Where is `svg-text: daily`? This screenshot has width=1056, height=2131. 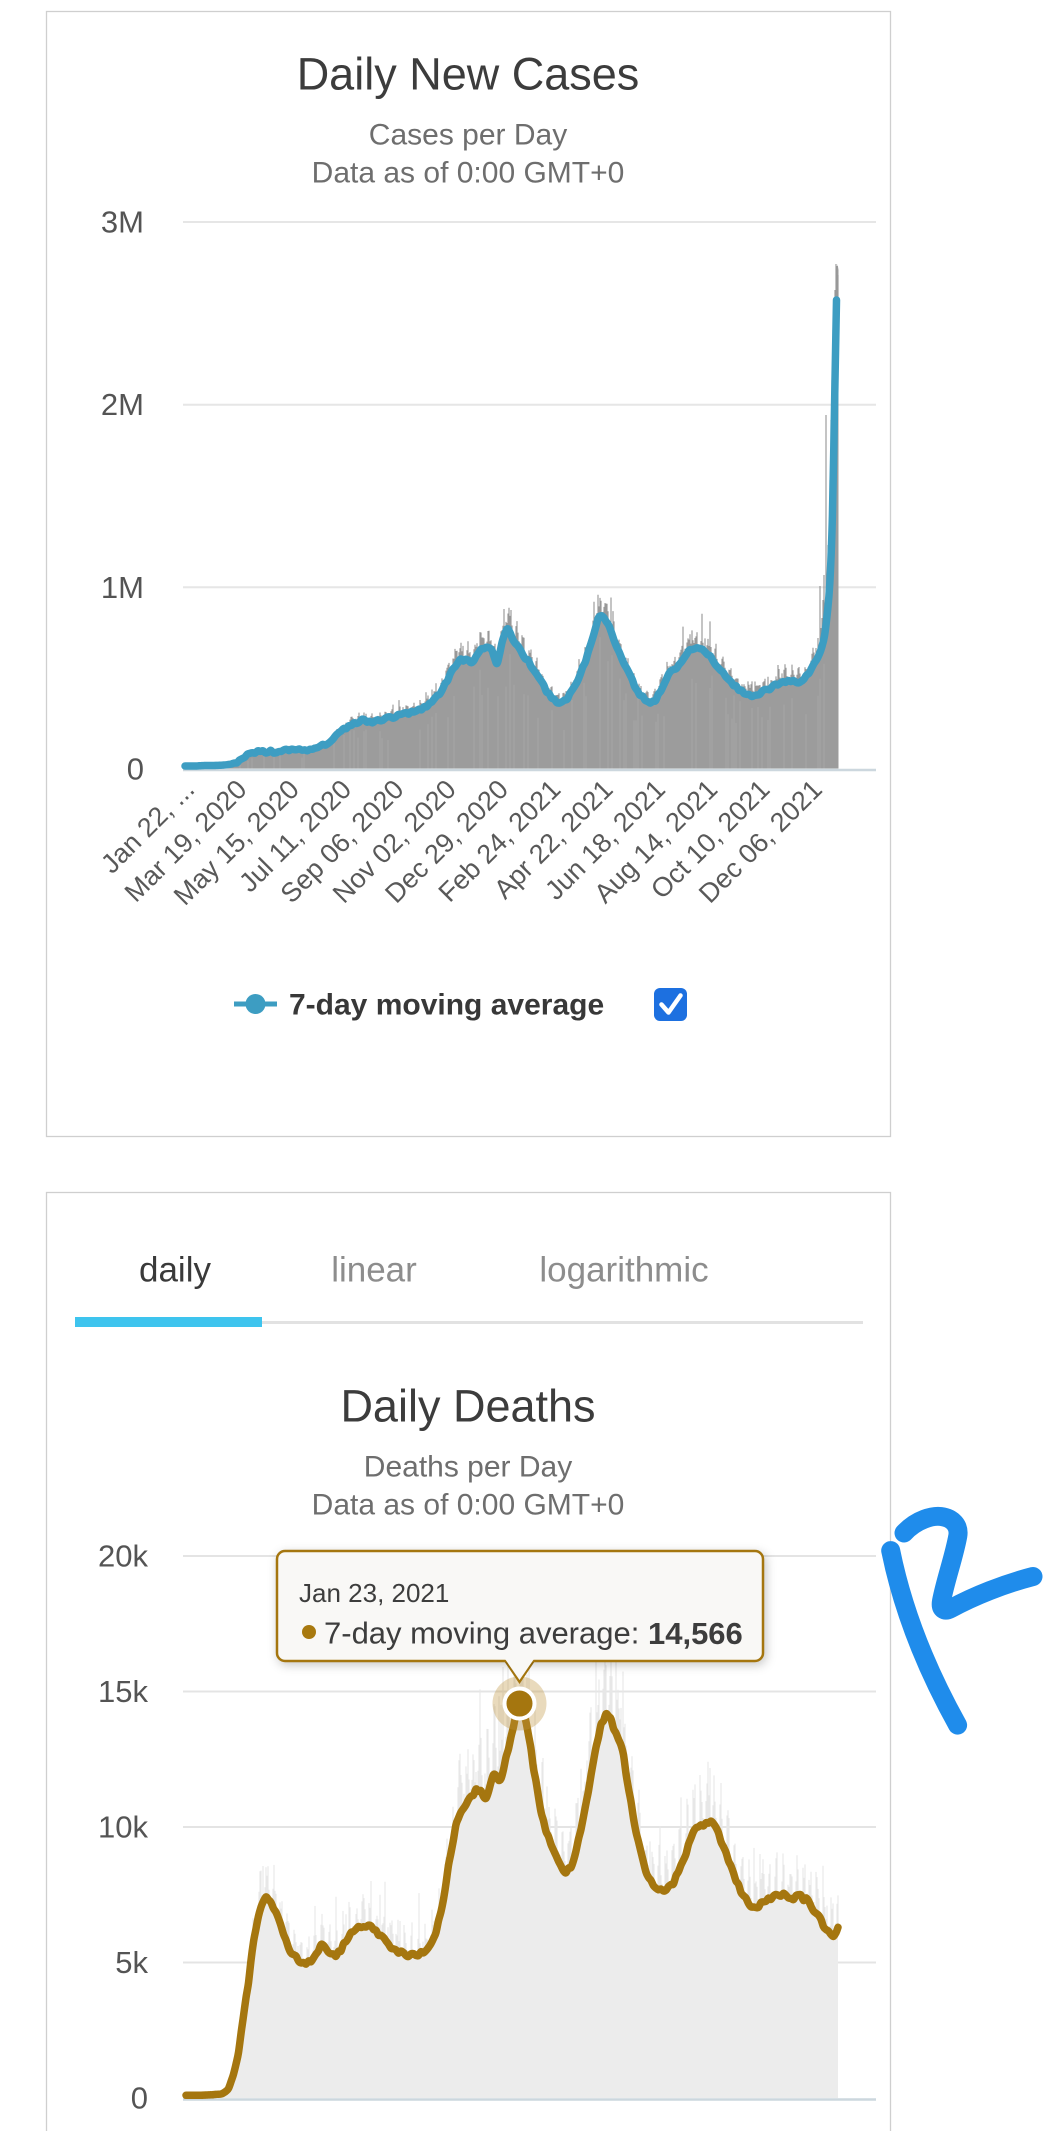
svg-text: daily is located at coordinates (175, 1270).